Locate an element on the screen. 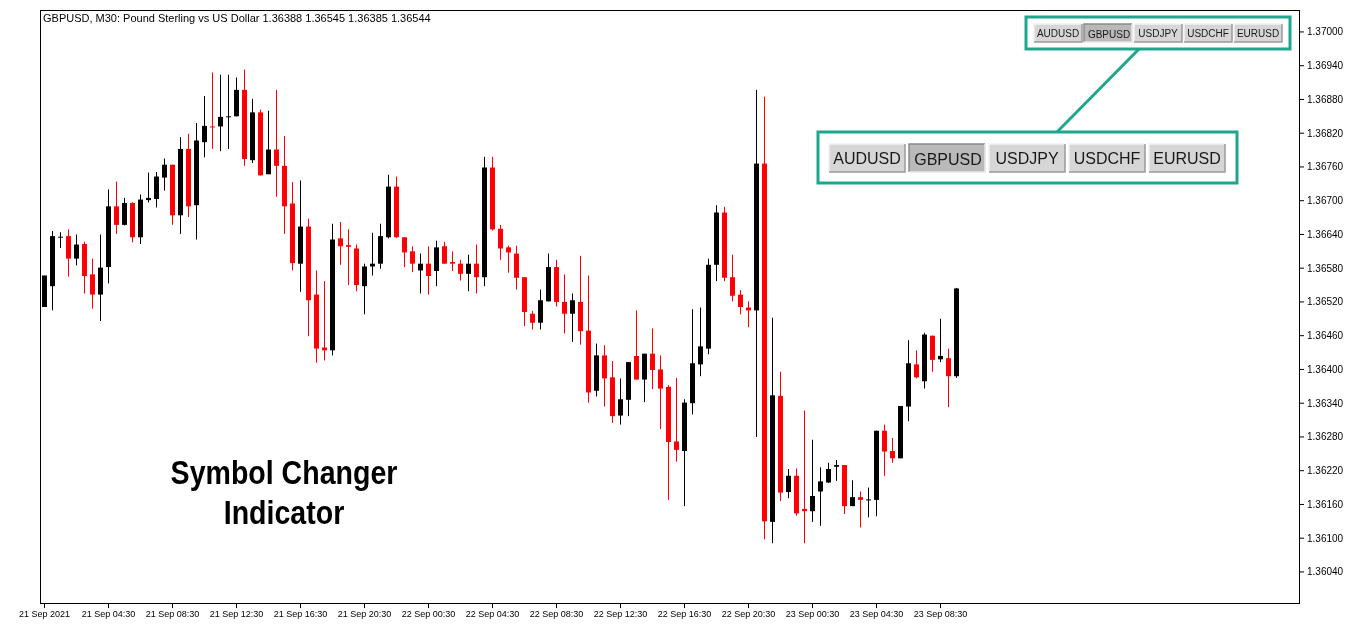 The image size is (1362, 628). y-tick-label: 1.36580 is located at coordinates (1325, 268).